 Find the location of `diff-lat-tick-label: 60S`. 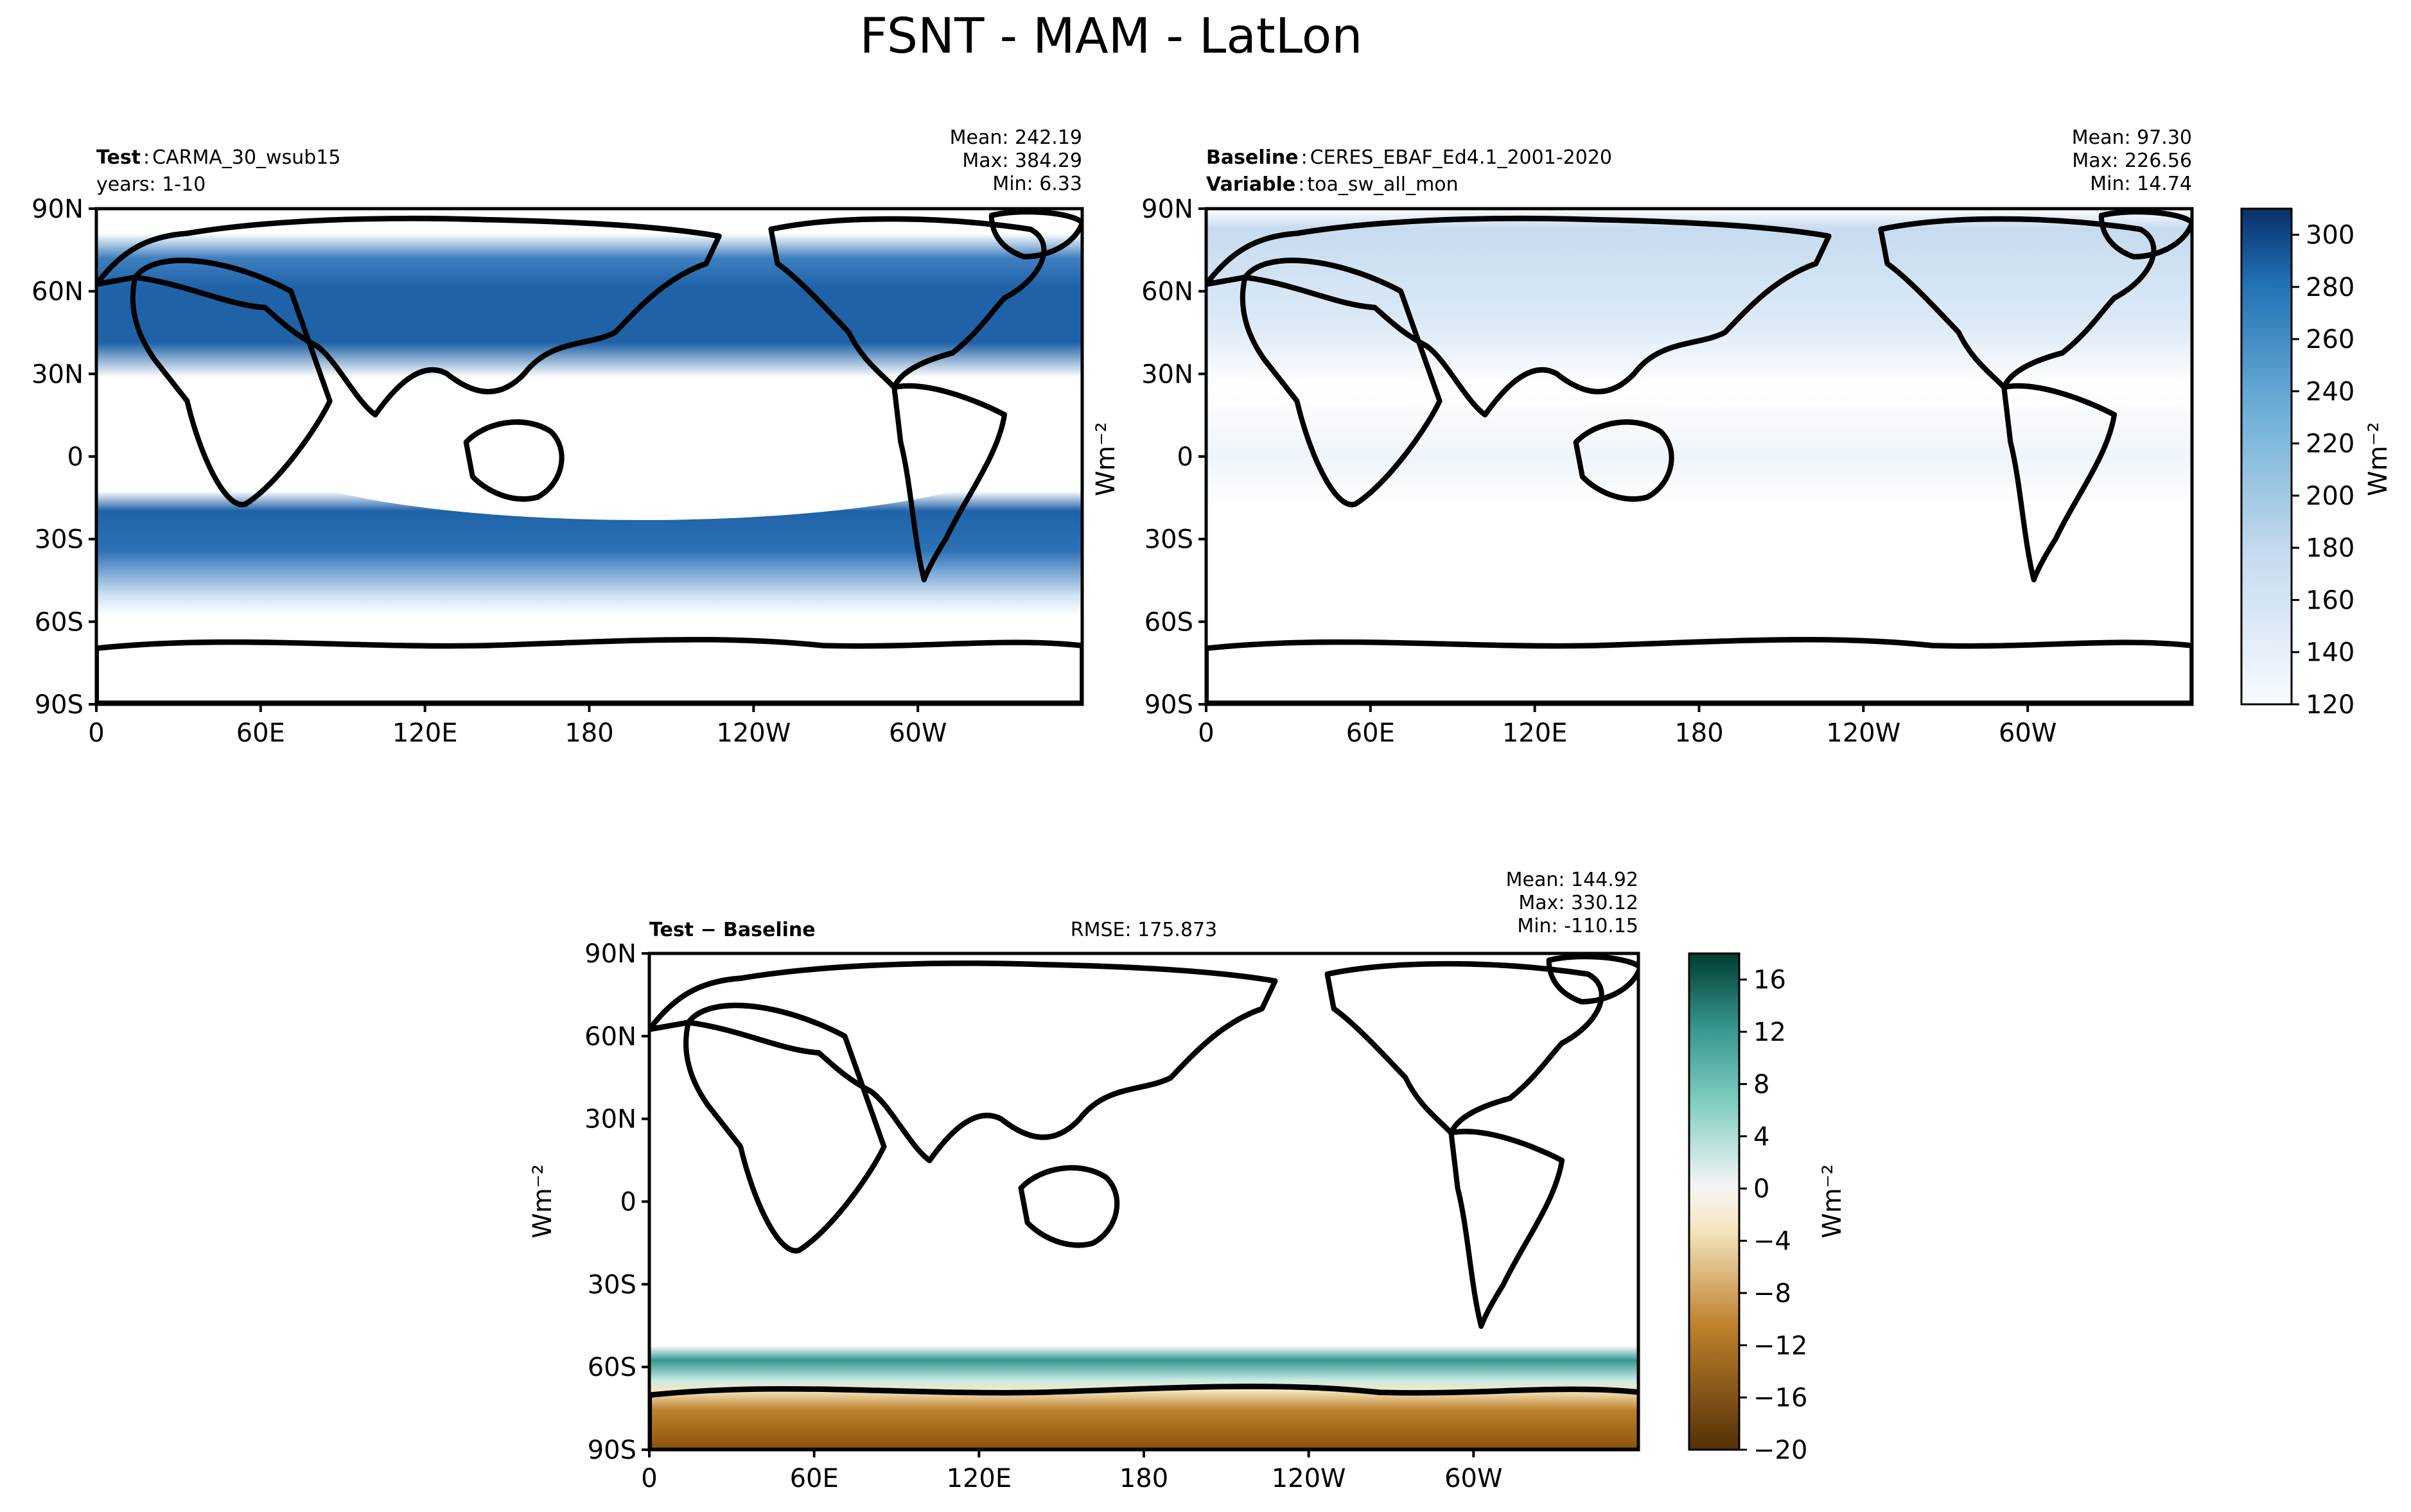

diff-lat-tick-label: 60S is located at coordinates (612, 1367).